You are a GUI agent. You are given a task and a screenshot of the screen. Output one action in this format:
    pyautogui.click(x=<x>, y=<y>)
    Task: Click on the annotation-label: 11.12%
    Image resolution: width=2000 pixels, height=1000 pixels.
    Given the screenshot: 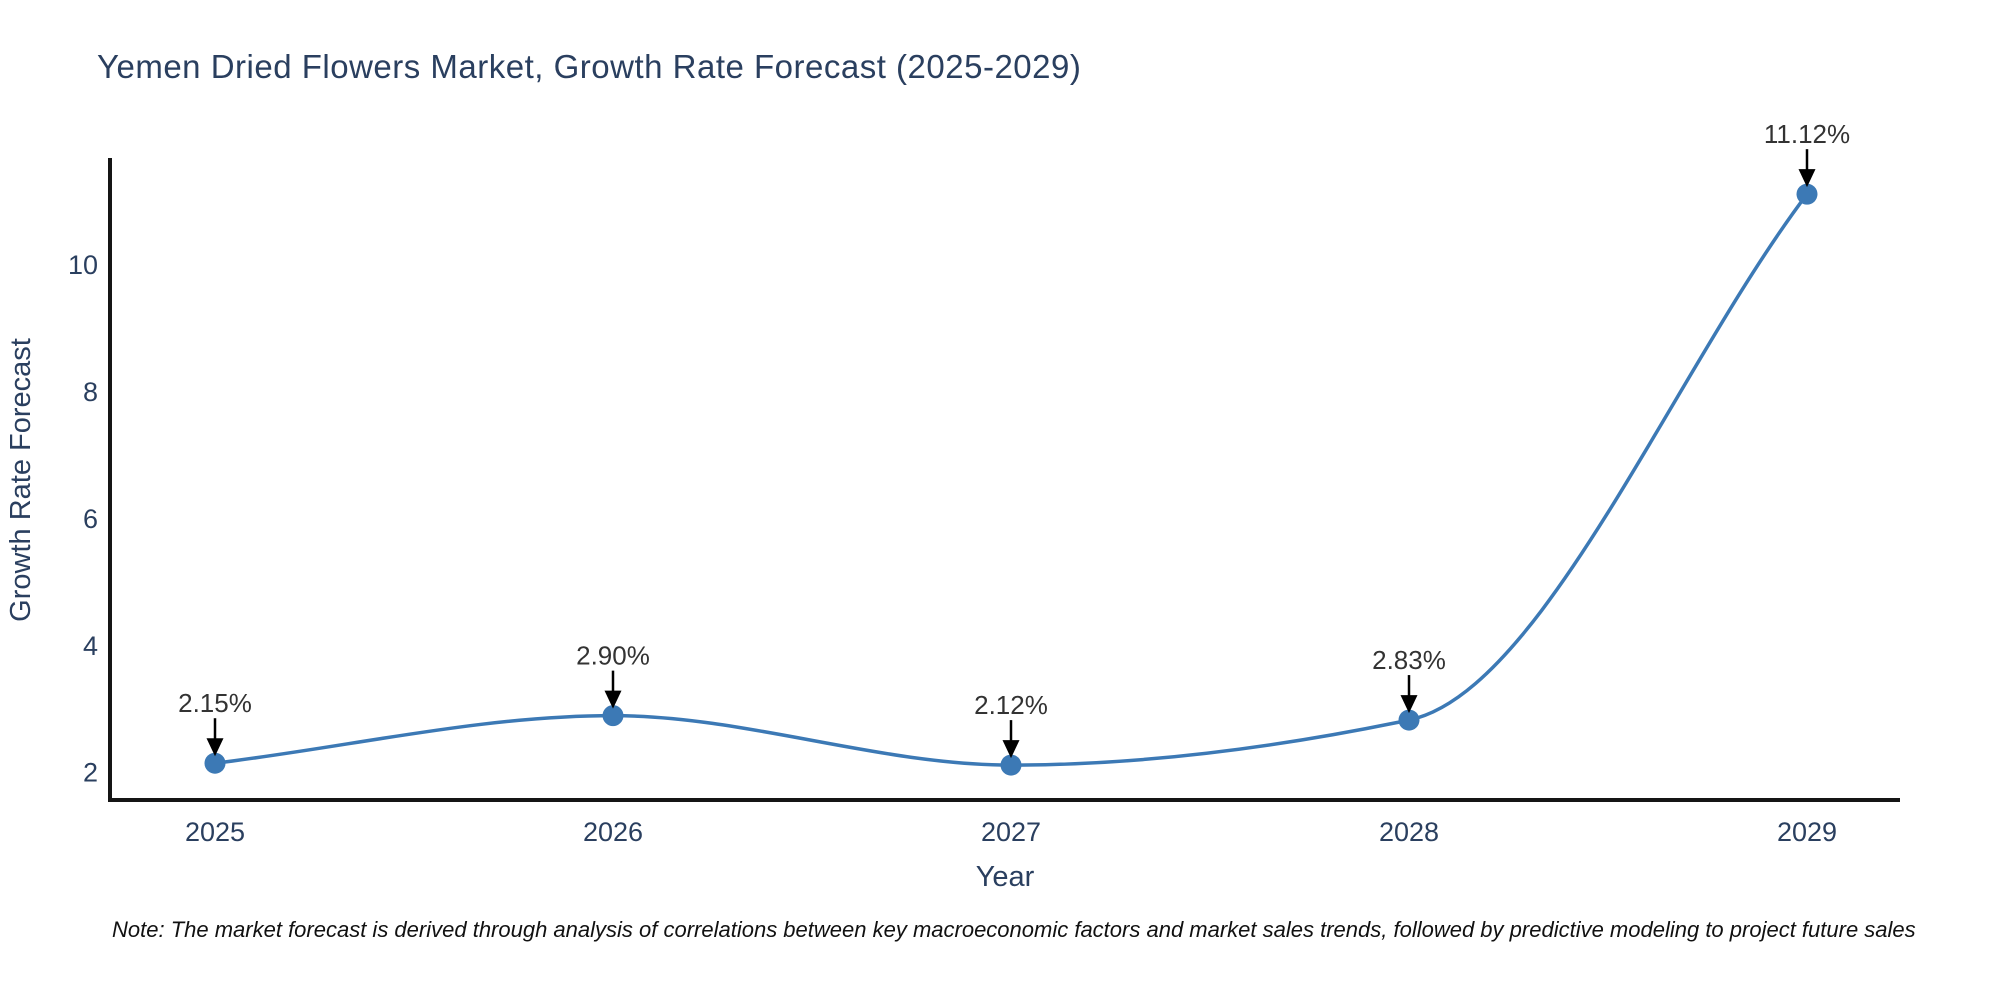 What is the action you would take?
    pyautogui.click(x=1807, y=134)
    